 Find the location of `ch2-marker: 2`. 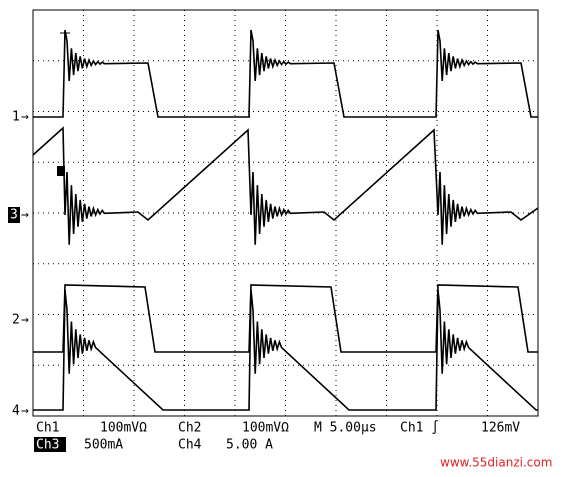

ch2-marker: 2 is located at coordinates (16, 320).